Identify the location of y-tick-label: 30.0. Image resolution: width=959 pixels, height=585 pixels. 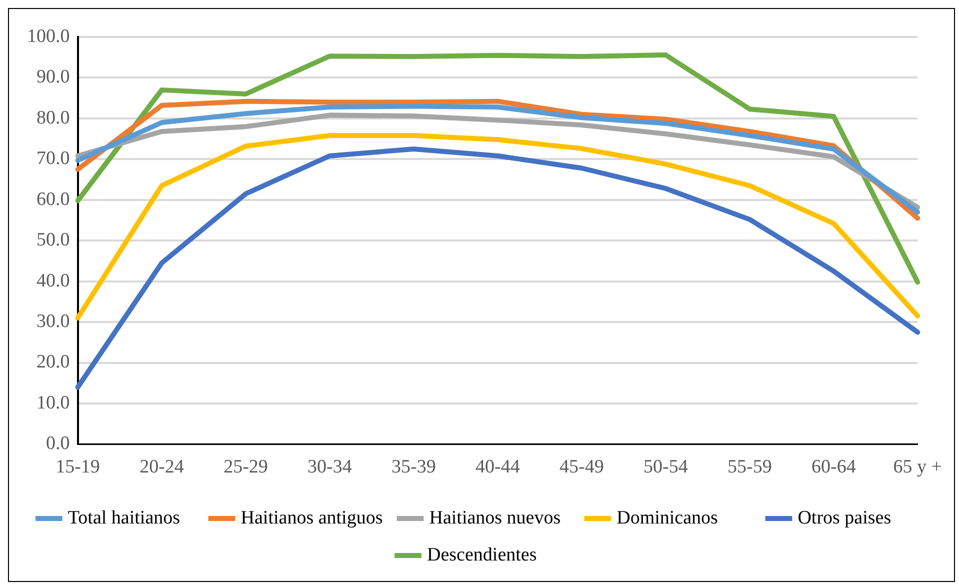
(53, 321).